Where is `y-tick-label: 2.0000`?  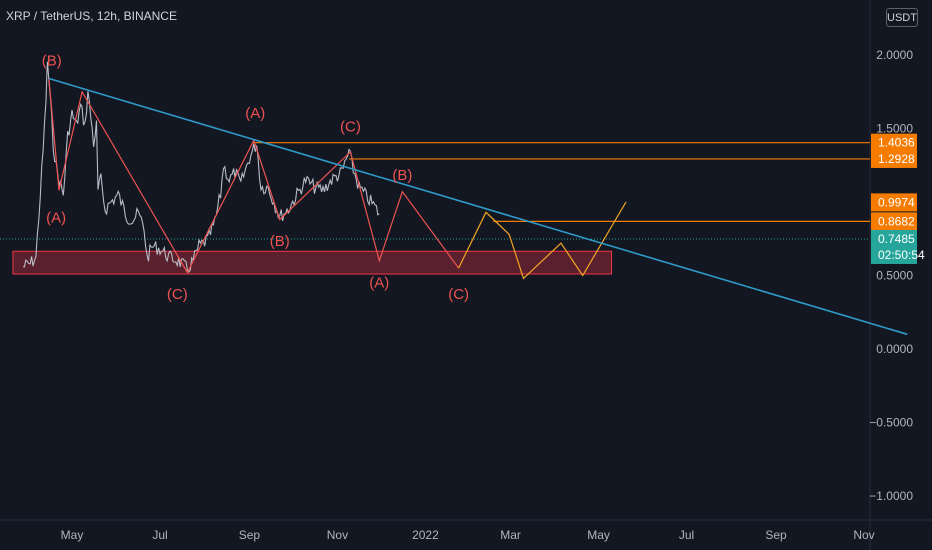
y-tick-label: 2.0000 is located at coordinates (894, 55).